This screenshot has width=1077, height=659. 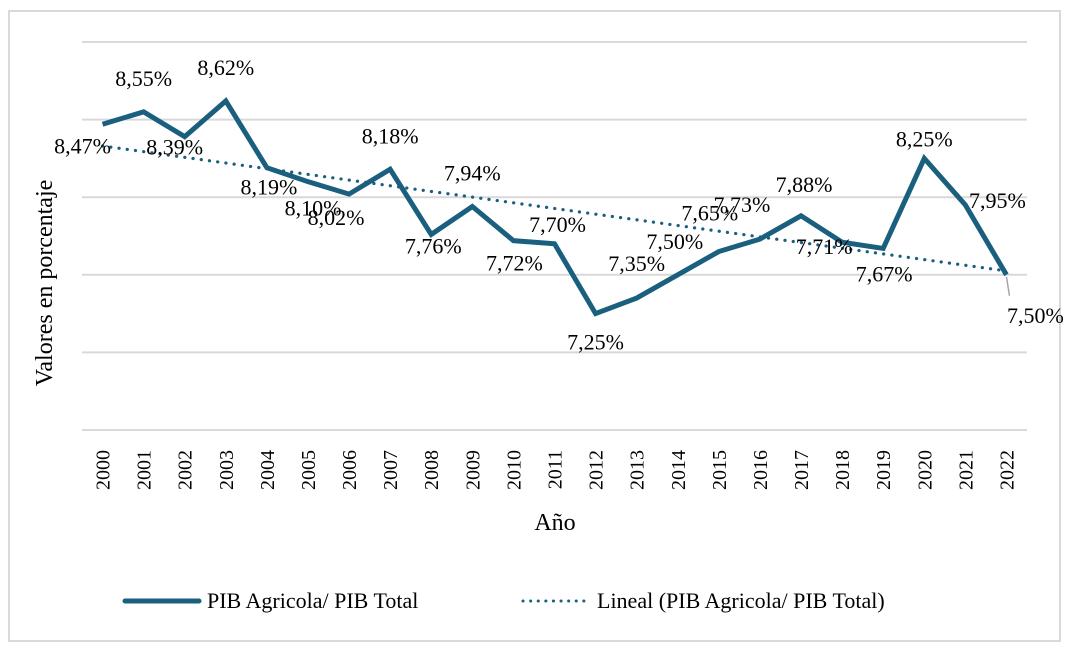 What do you see at coordinates (884, 470) in the screenshot?
I see `x-tick-label: 2019` at bounding box center [884, 470].